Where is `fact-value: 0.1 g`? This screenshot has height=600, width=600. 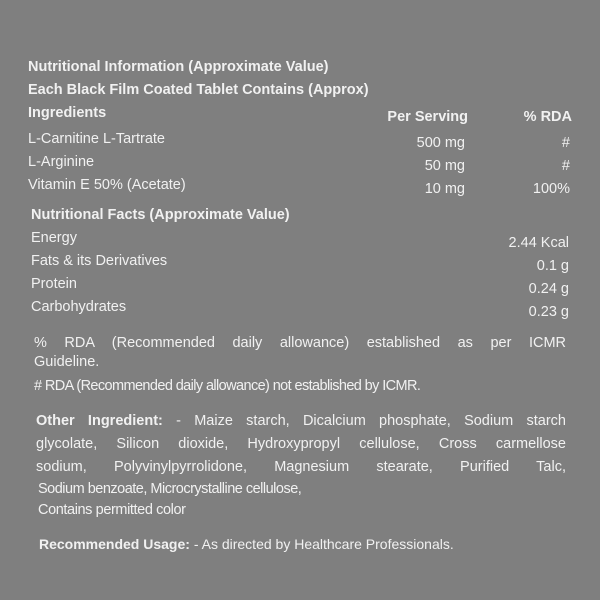
fact-value: 0.1 g is located at coordinates (552, 266).